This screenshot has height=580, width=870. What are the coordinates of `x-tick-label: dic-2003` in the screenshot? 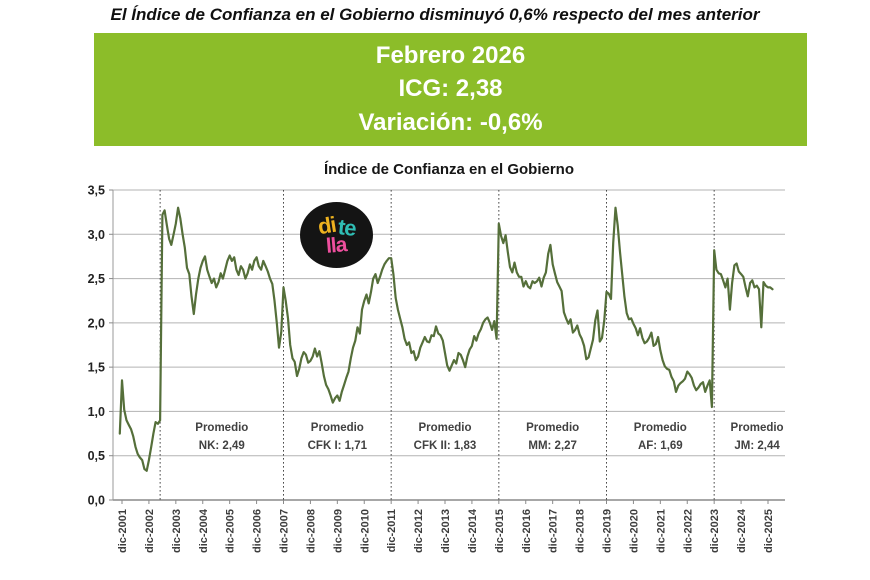 It's located at (177, 531).